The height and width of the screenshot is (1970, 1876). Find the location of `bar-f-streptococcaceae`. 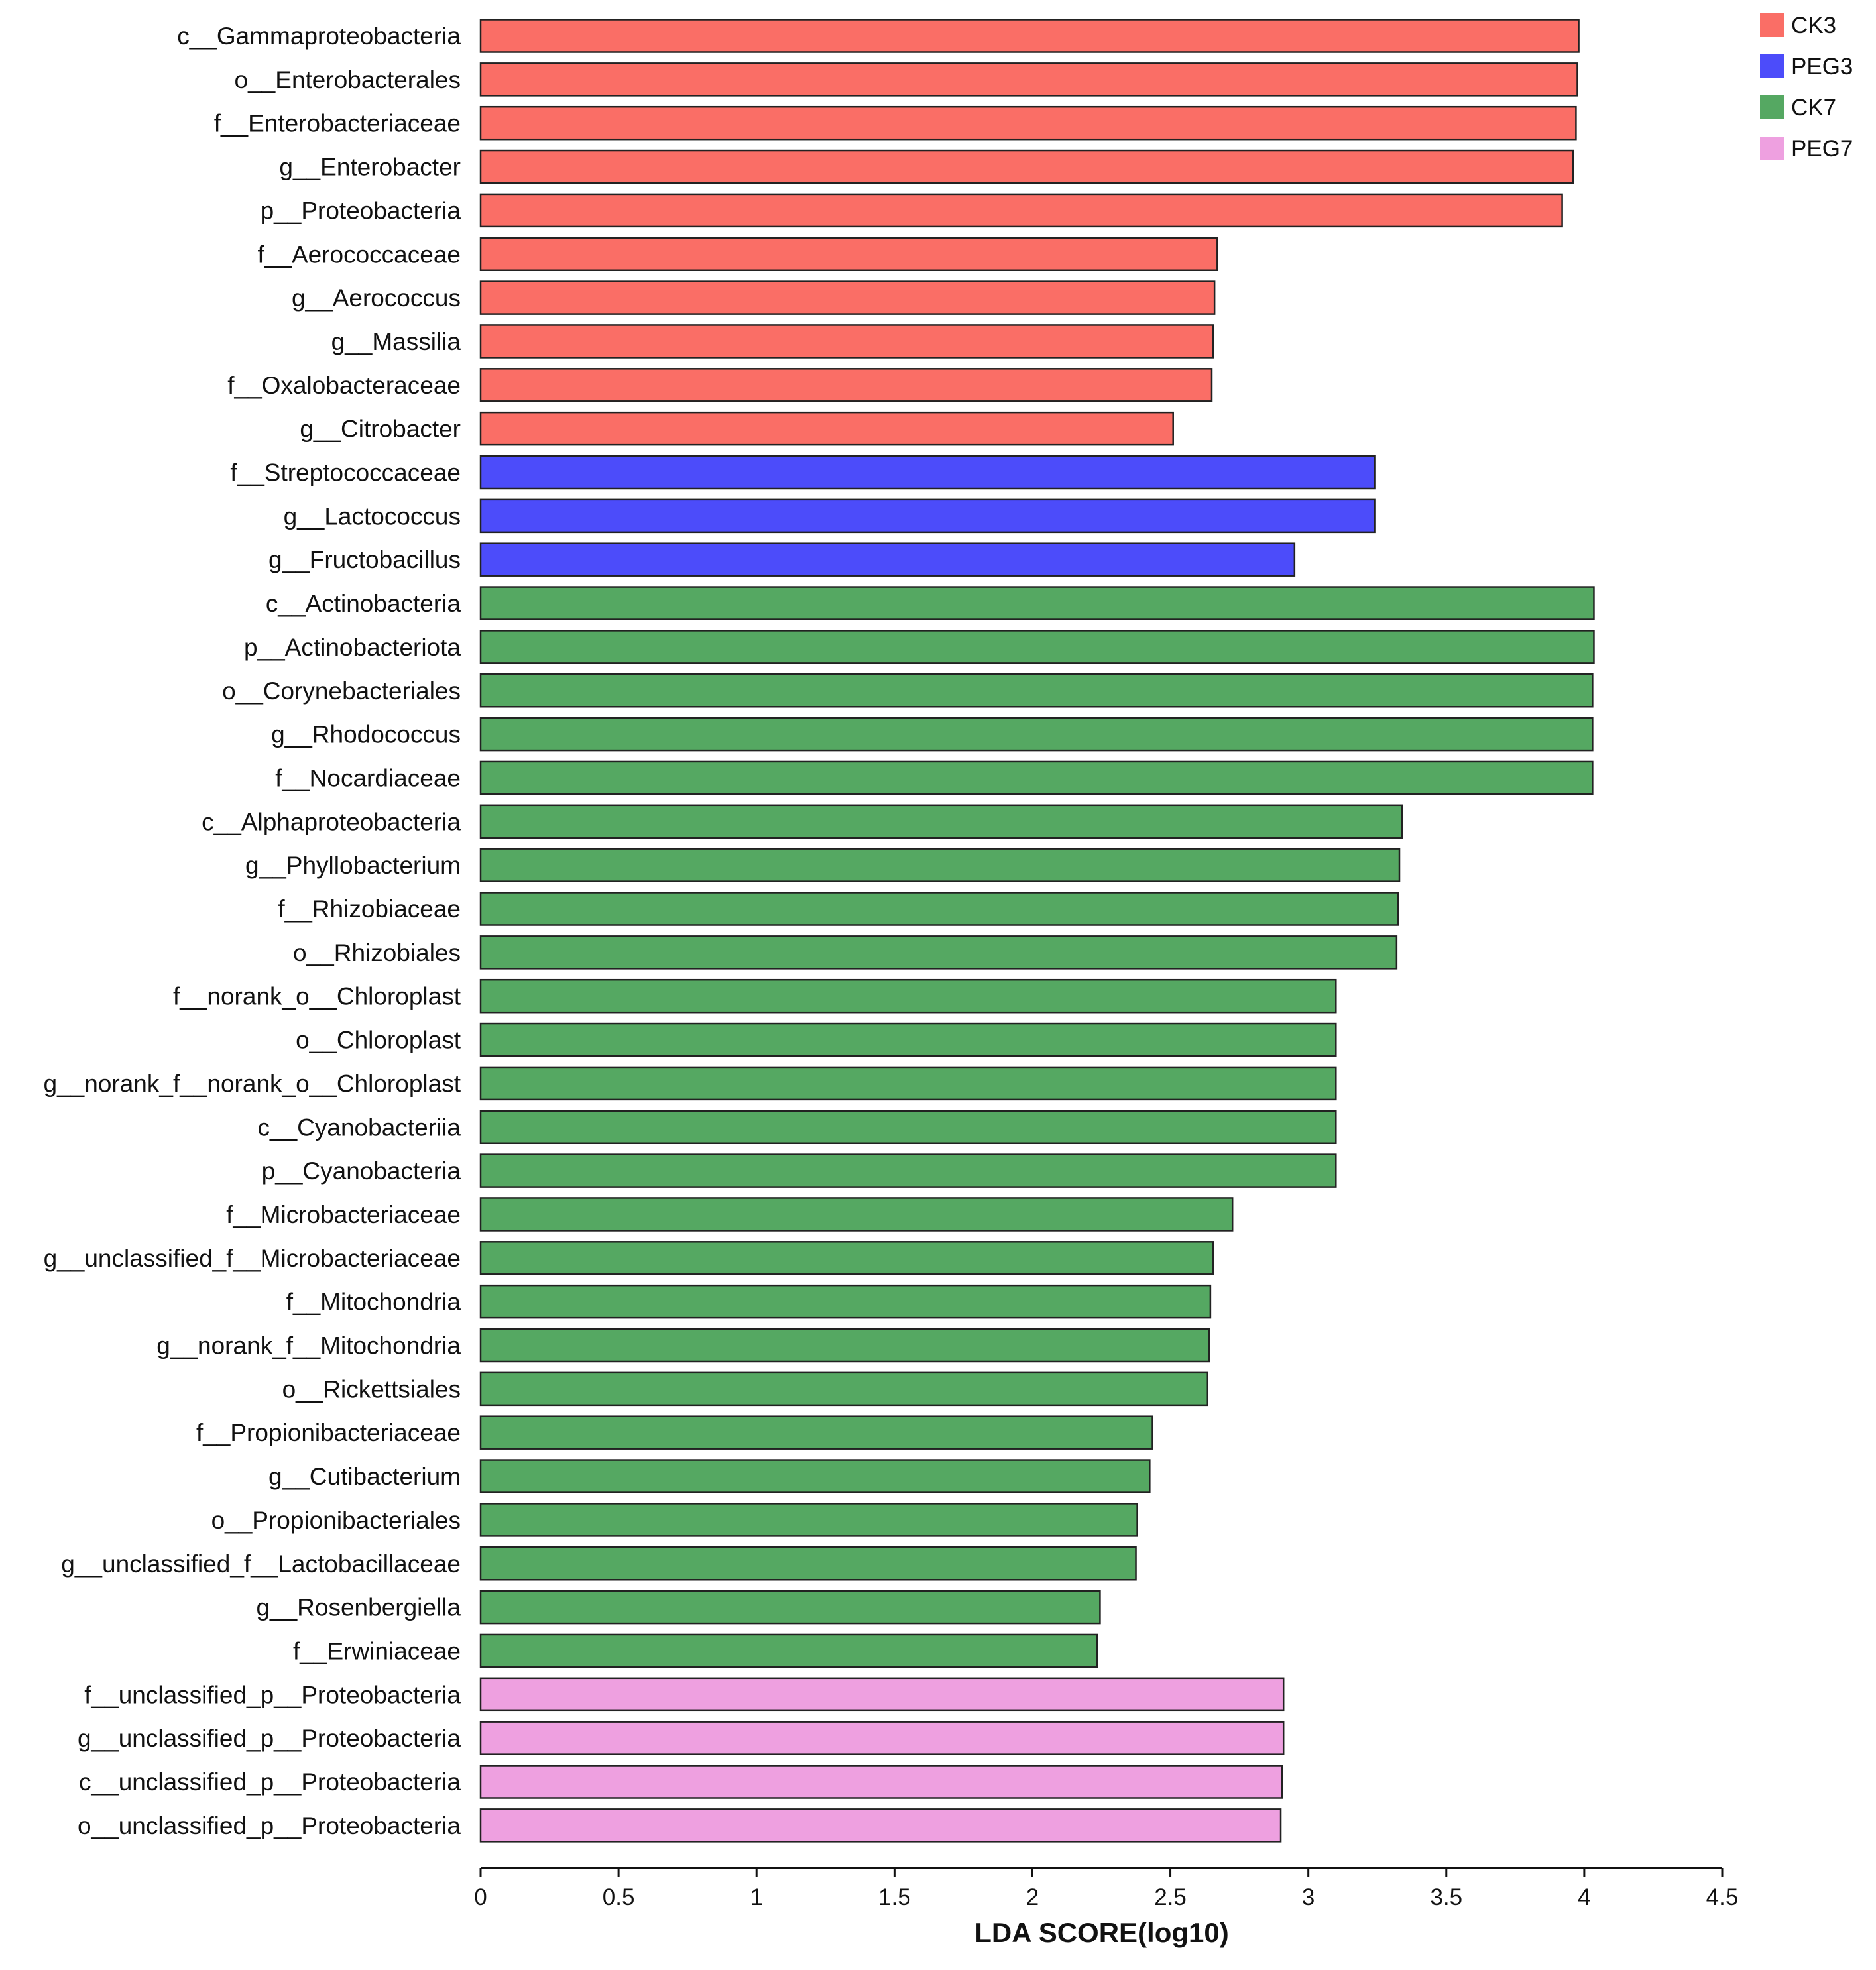

bar-f-streptococcaceae is located at coordinates (928, 472).